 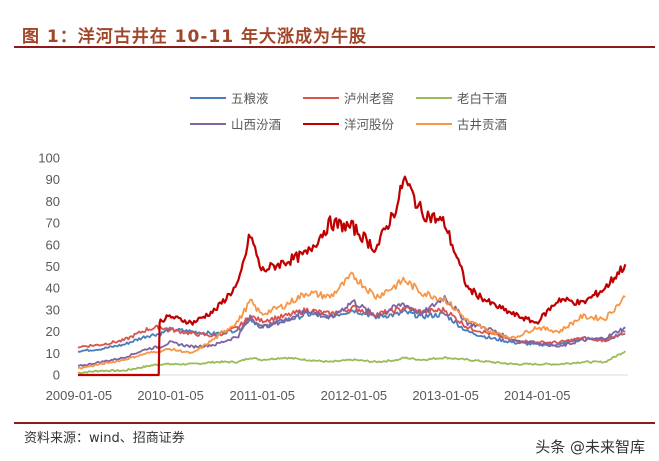 What do you see at coordinates (445, 395) in the screenshot?
I see `x-tick-label: 2013-01-05` at bounding box center [445, 395].